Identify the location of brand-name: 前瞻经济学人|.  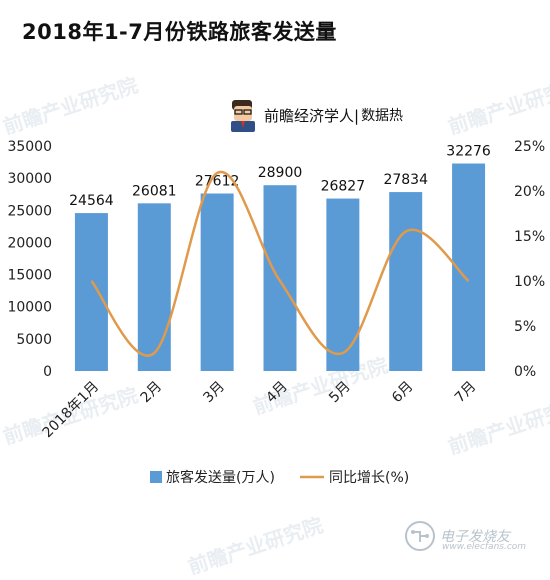
(312, 115).